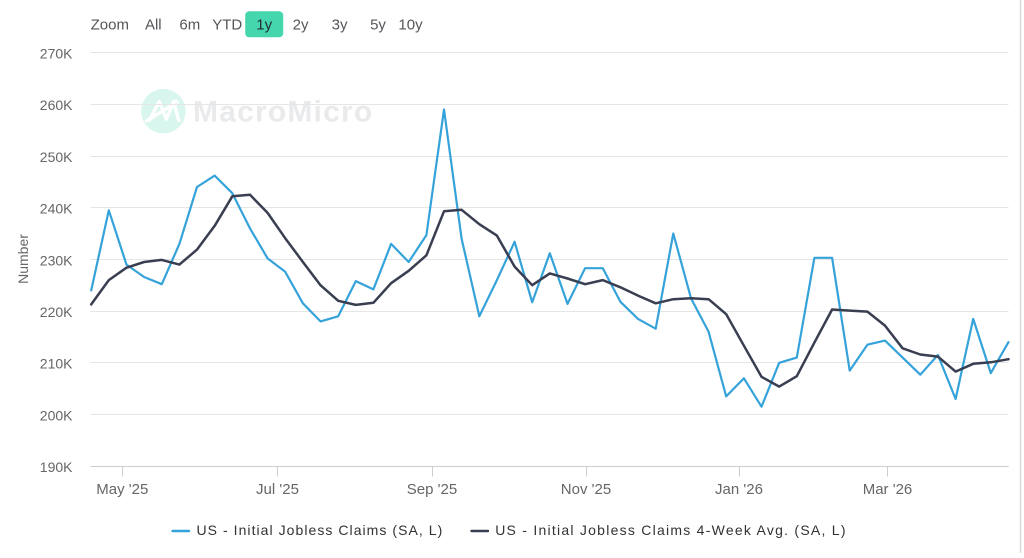 The width and height of the screenshot is (1024, 558). Describe the element at coordinates (586, 489) in the screenshot. I see `svg-text: Nov '25` at that location.